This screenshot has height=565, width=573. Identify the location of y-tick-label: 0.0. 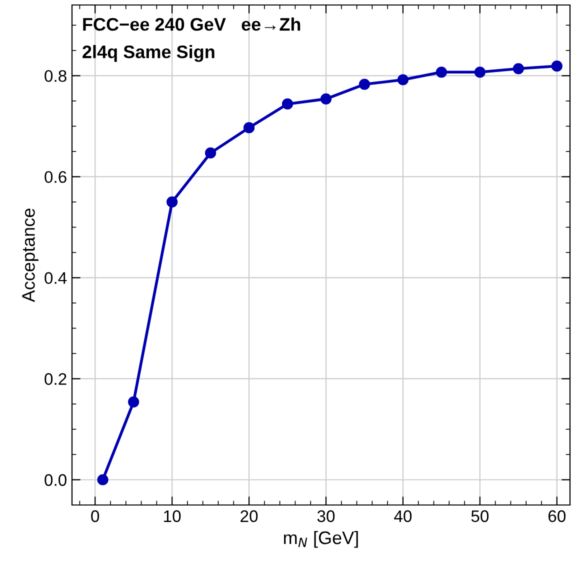
(55, 480).